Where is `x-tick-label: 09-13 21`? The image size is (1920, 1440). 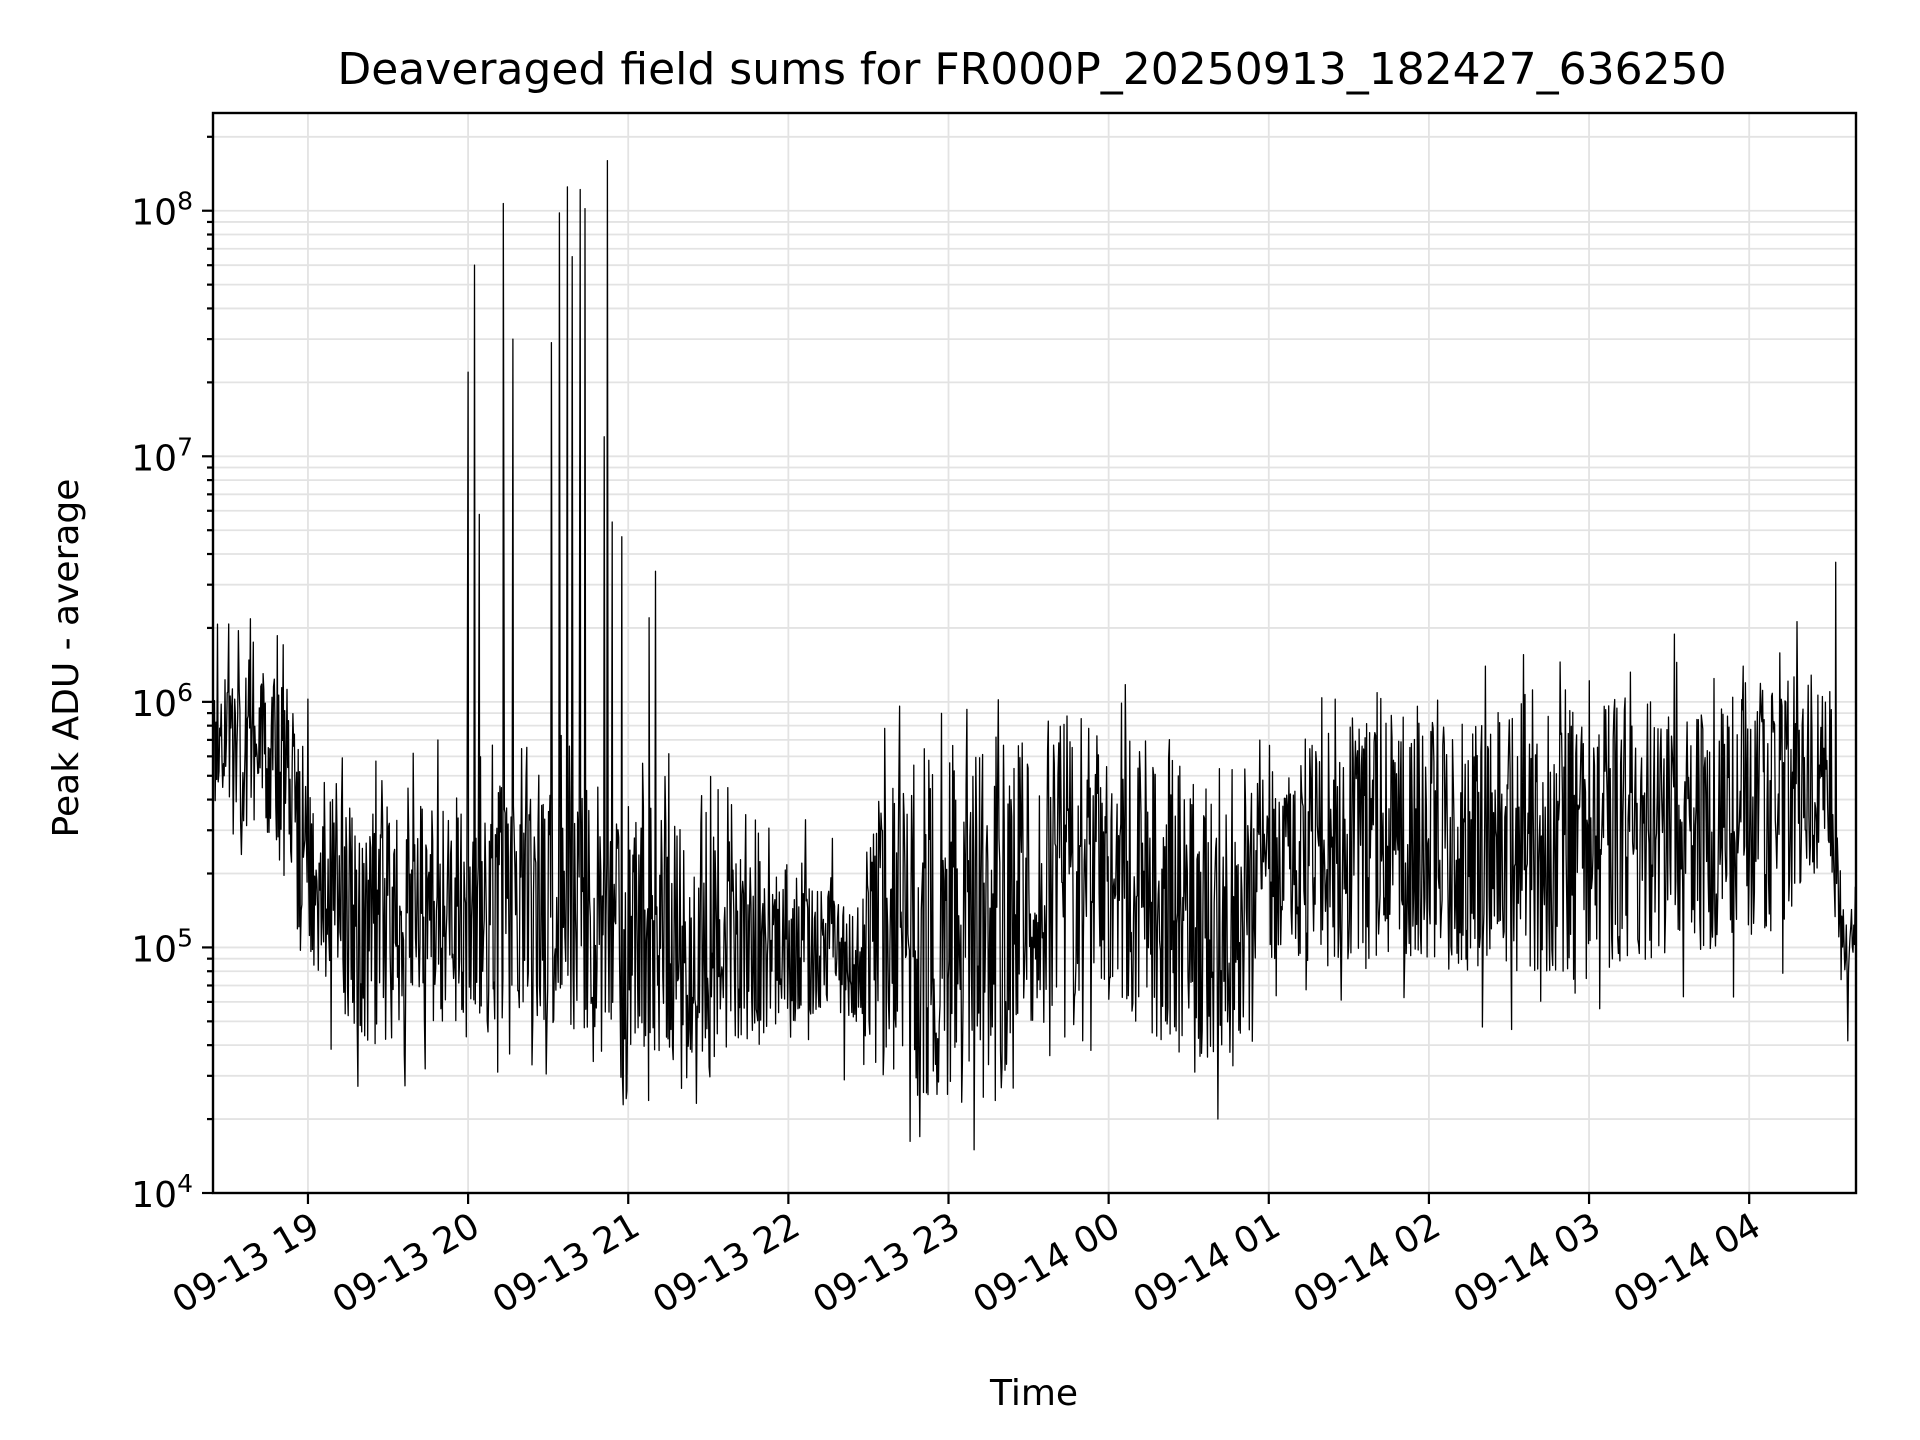 x-tick-label: 09-13 21 is located at coordinates (566, 1263).